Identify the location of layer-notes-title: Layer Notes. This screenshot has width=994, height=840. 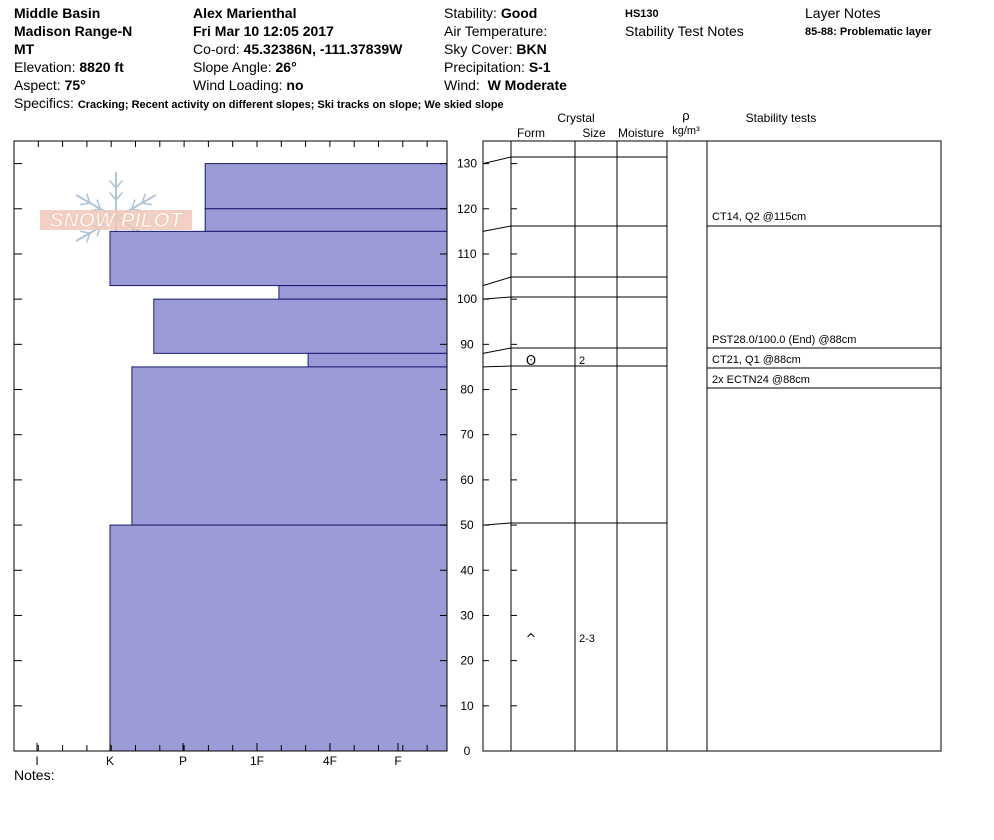
(843, 13).